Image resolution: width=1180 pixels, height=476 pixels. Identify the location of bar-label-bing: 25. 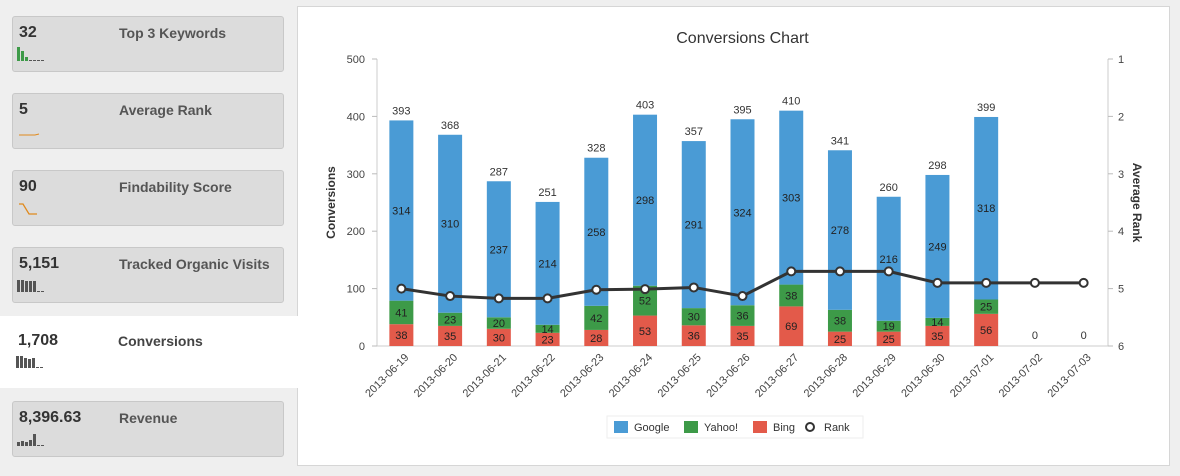
(840, 340).